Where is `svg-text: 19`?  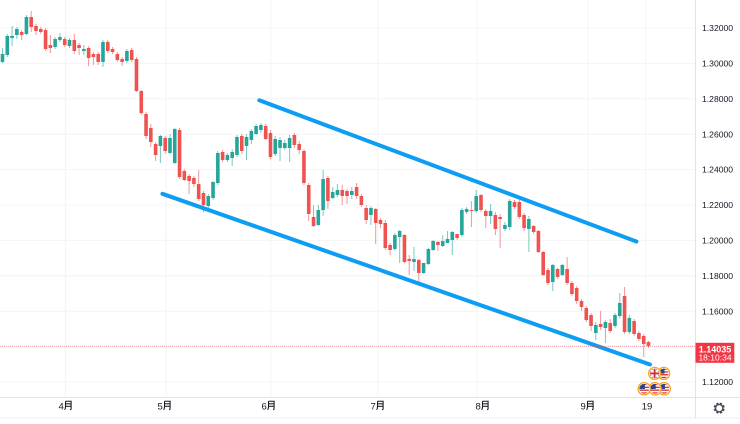
svg-text: 19 is located at coordinates (647, 406).